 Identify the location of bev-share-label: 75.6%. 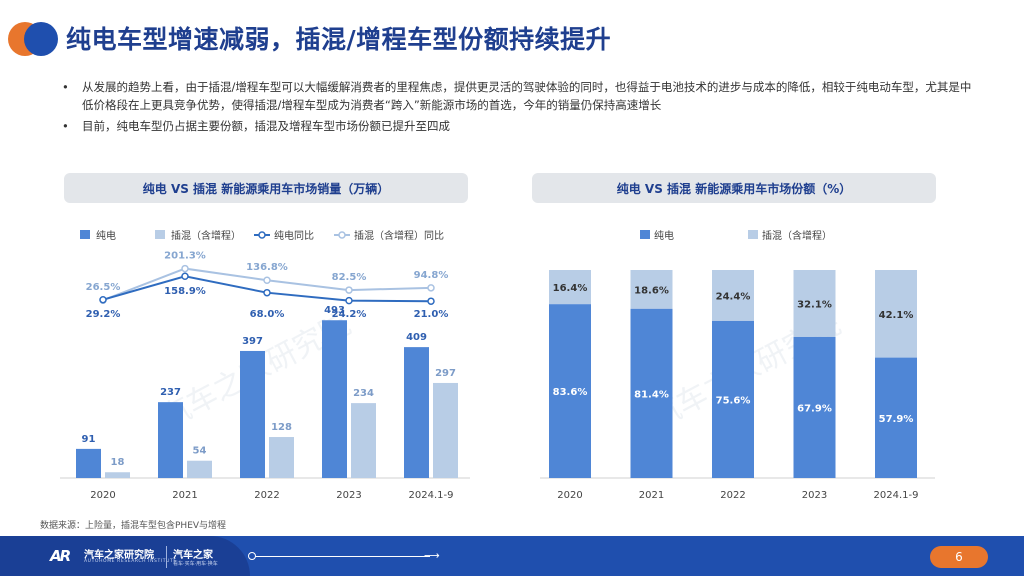
(733, 400).